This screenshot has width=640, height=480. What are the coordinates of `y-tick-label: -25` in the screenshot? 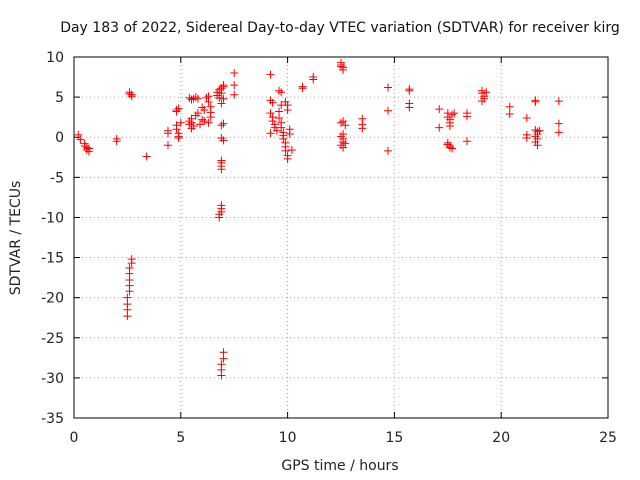 It's located at (52, 339).